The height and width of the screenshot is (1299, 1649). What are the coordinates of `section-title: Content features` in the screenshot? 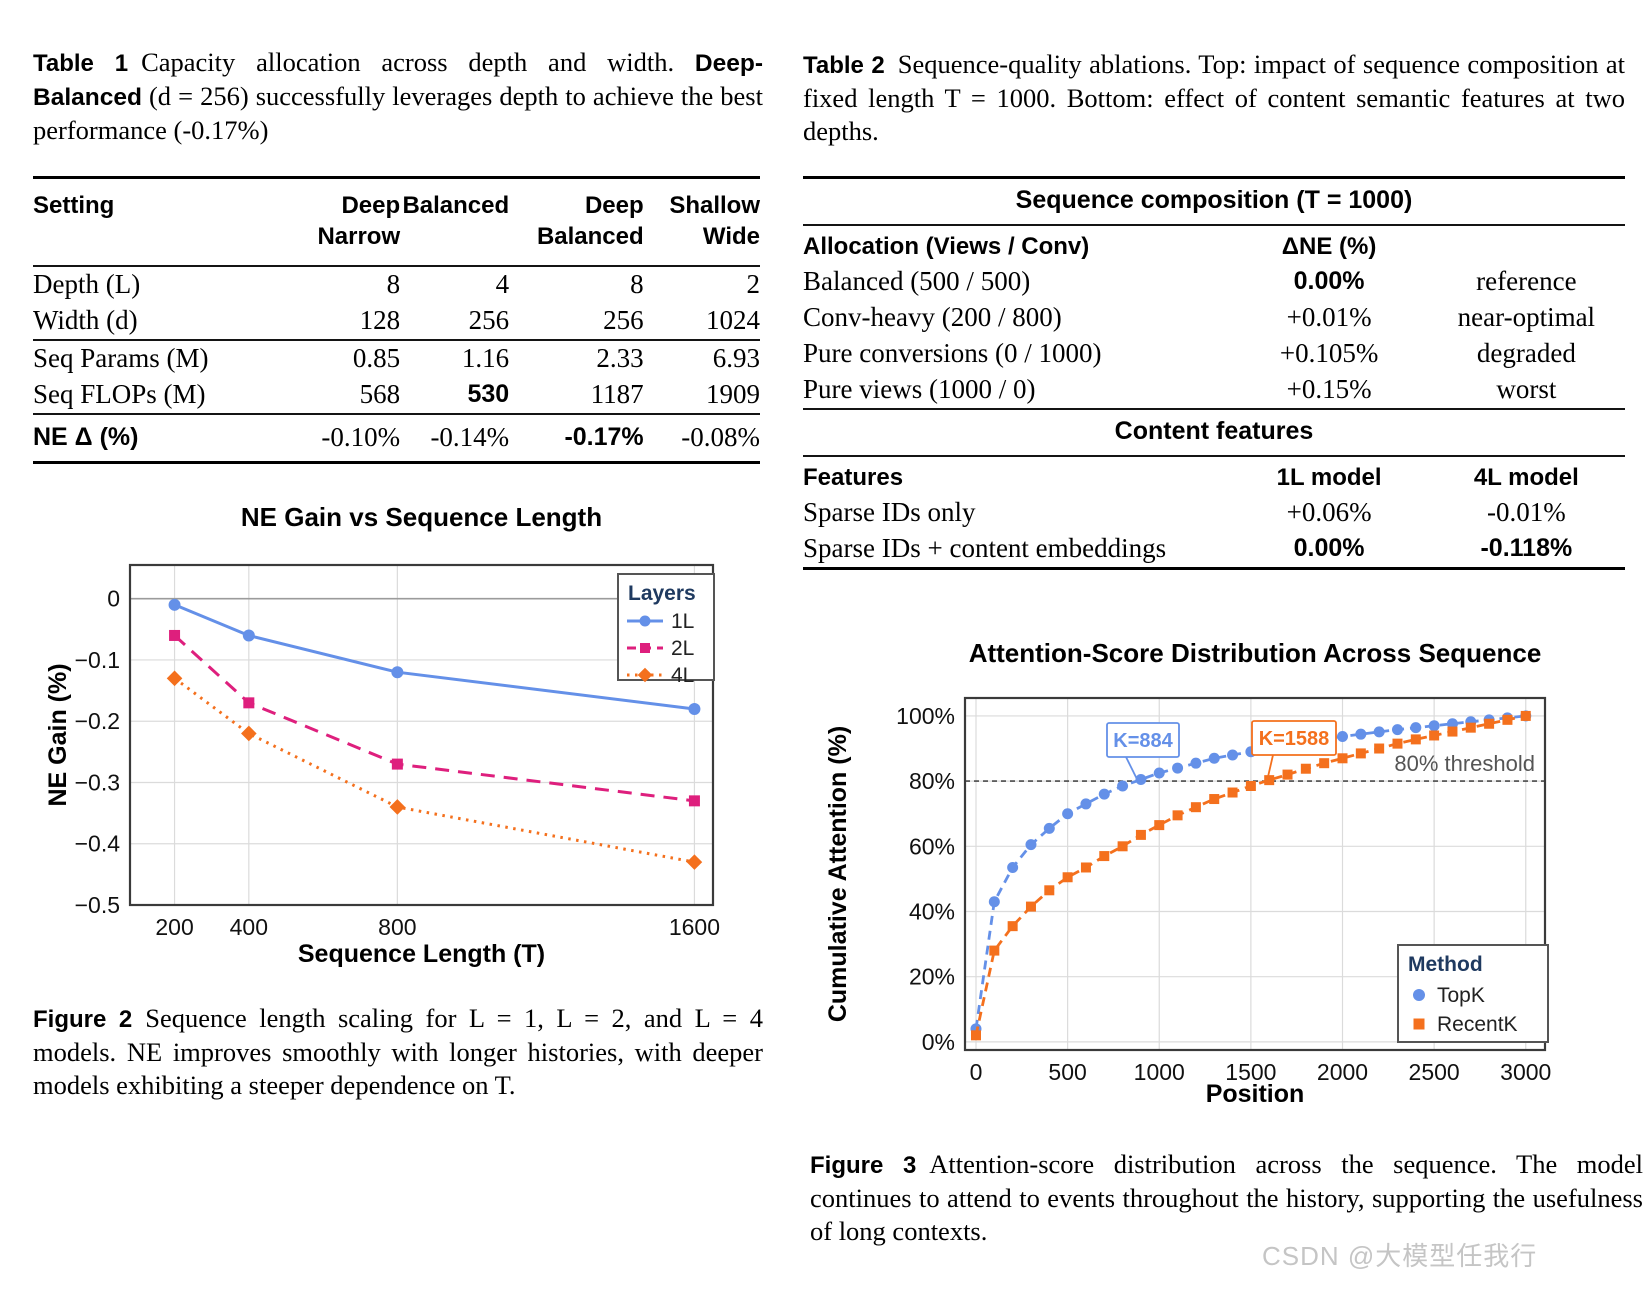 It's located at (1214, 431).